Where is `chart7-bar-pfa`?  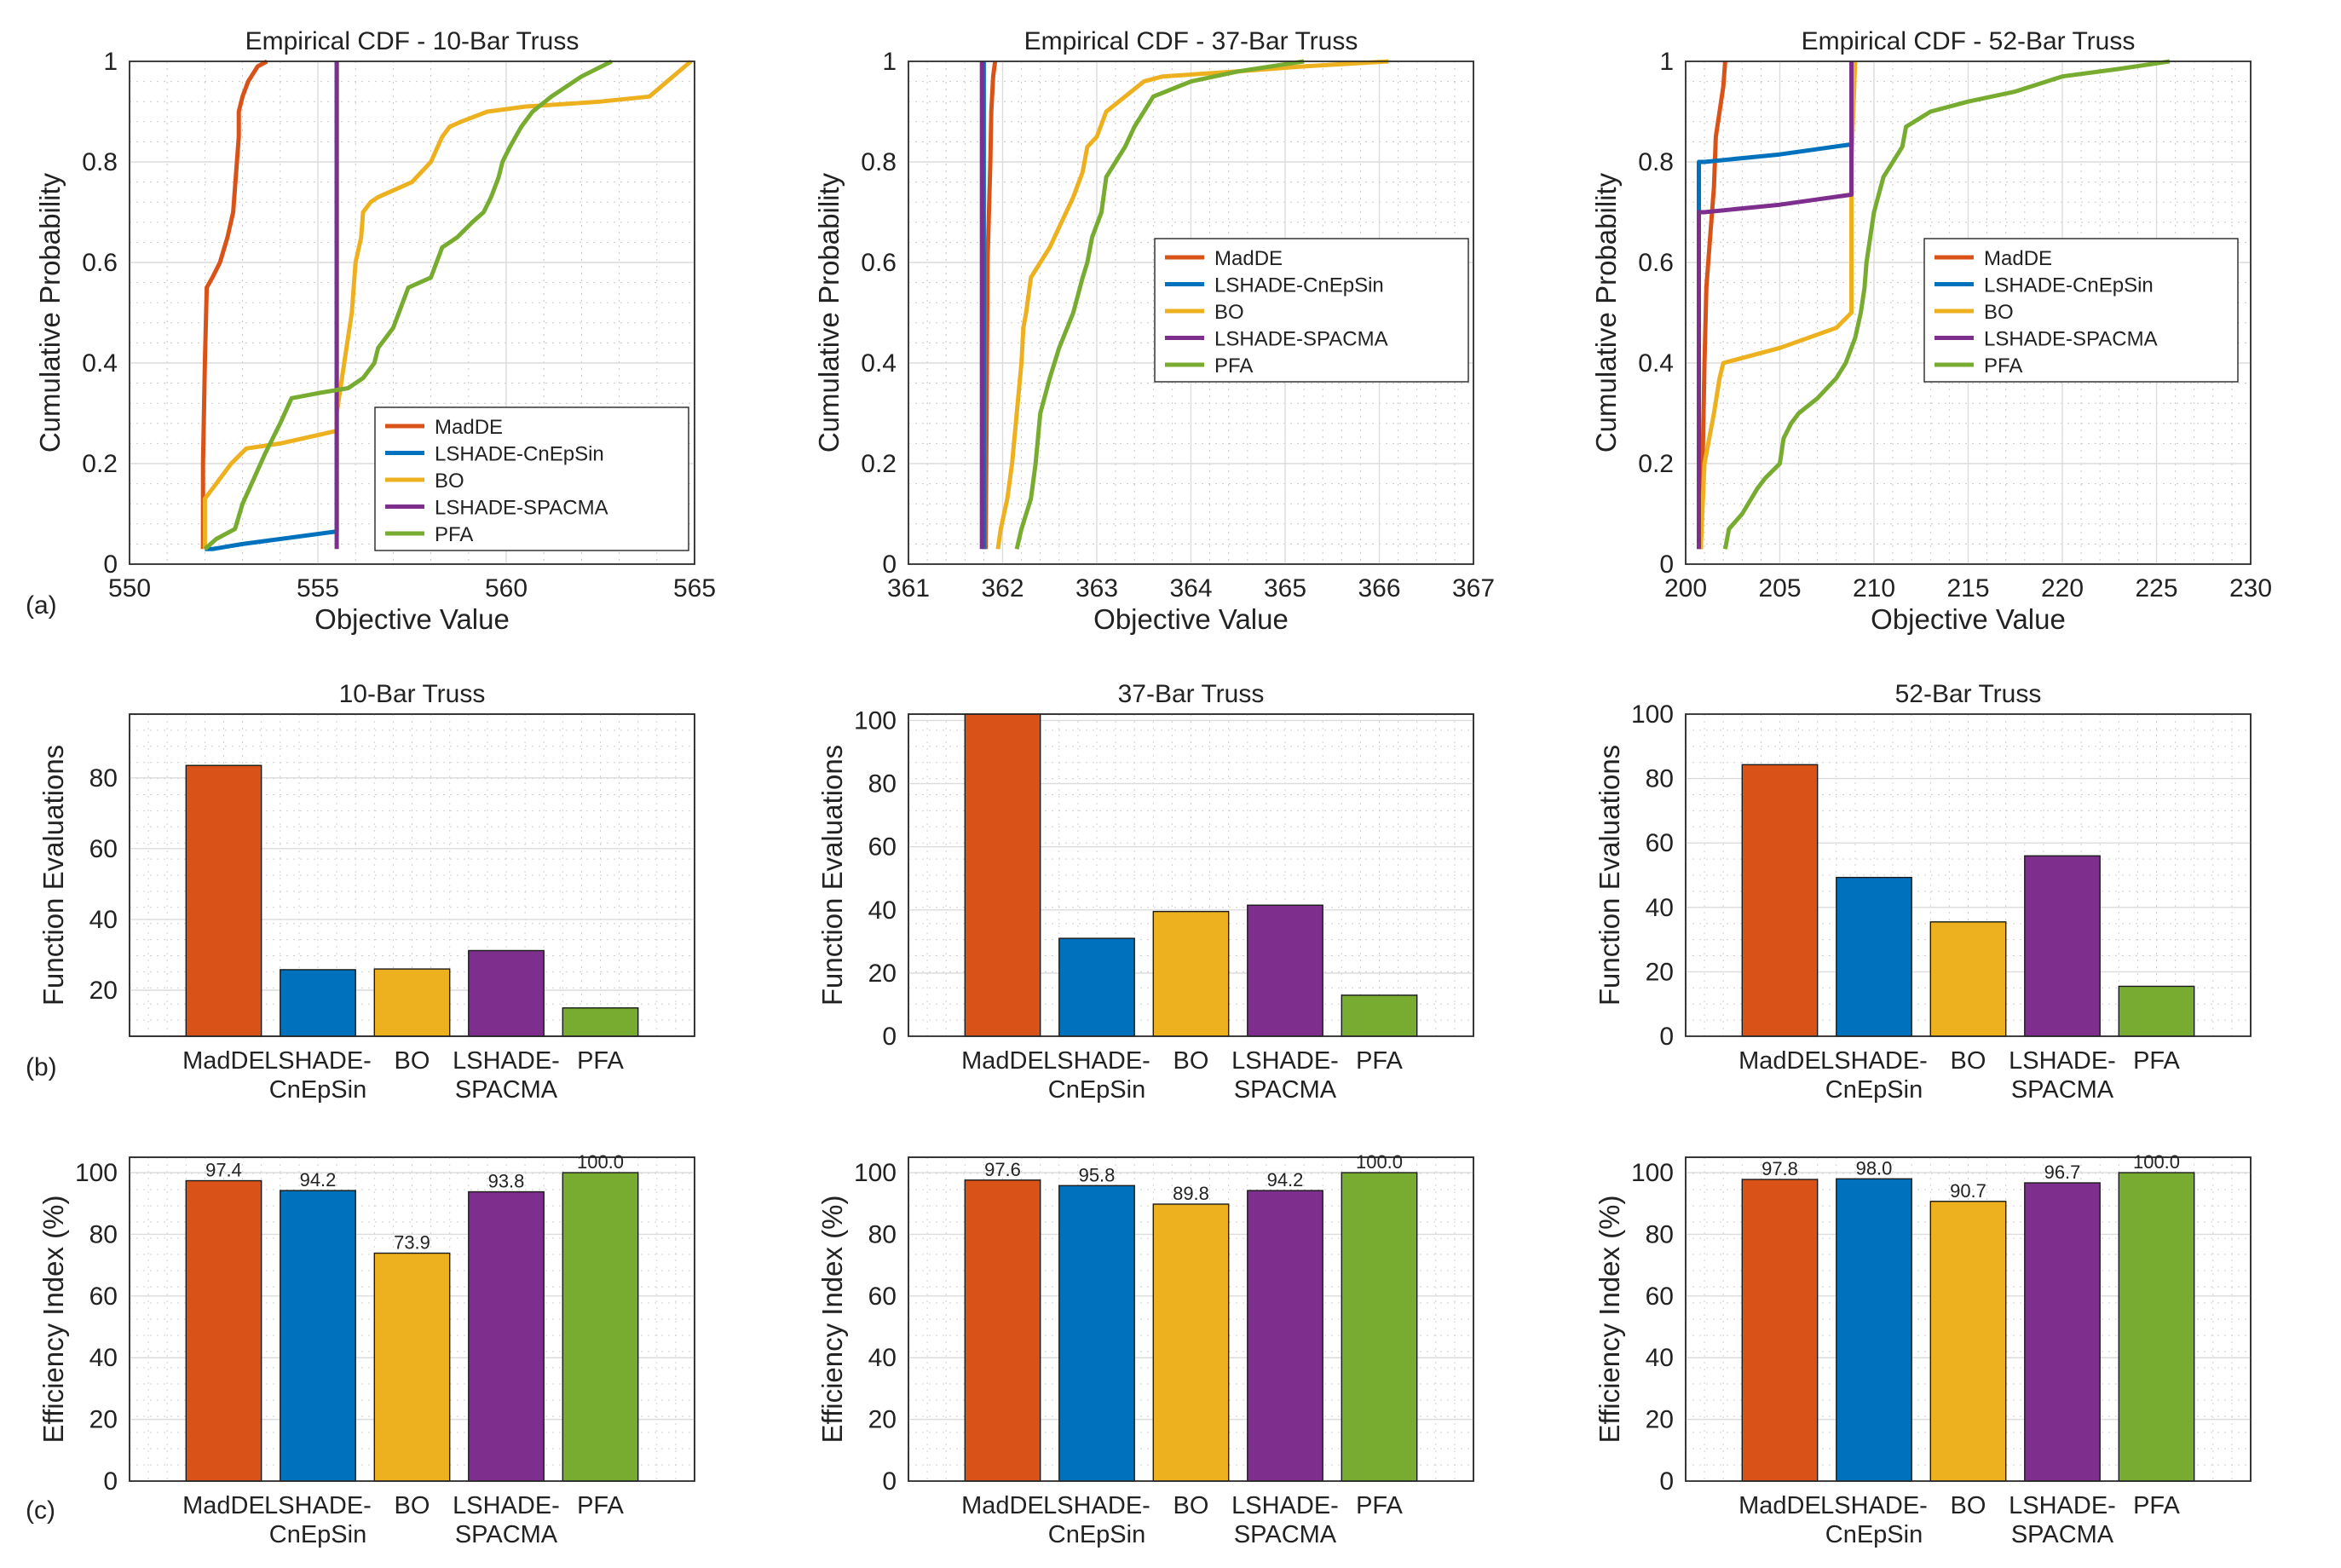
chart7-bar-pfa is located at coordinates (1379, 1327).